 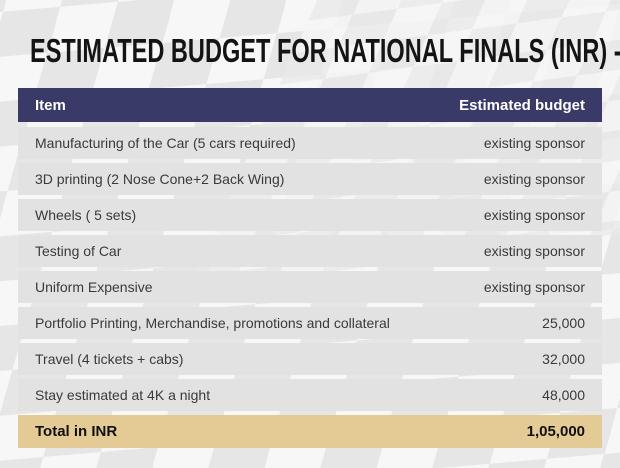 What do you see at coordinates (563, 323) in the screenshot?
I see `budget-cell: 25,000` at bounding box center [563, 323].